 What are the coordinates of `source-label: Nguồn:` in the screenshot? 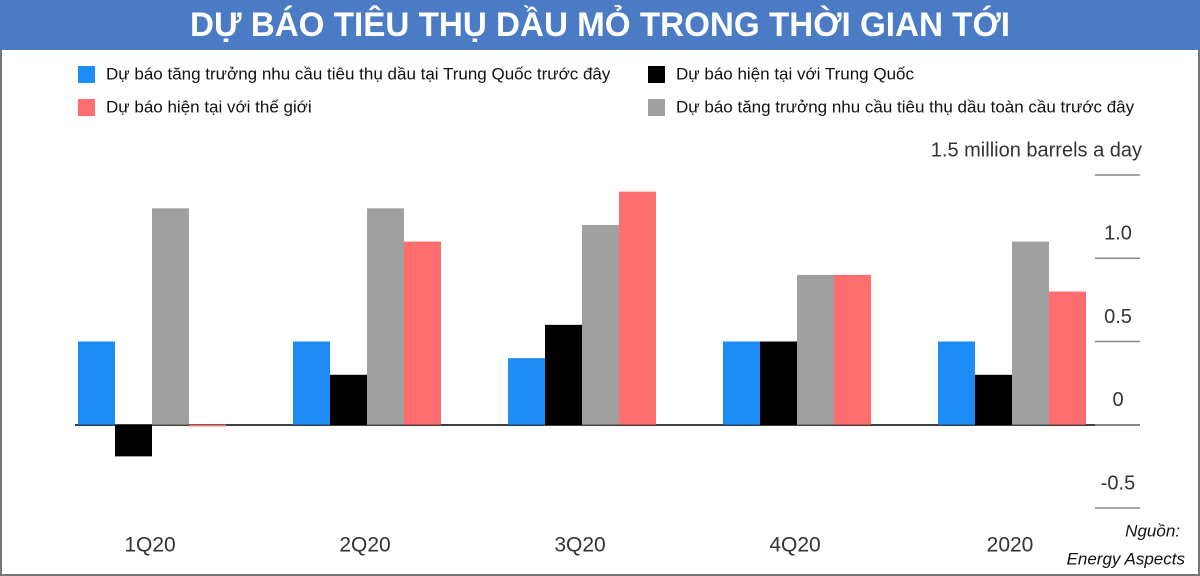 It's located at (1152, 530).